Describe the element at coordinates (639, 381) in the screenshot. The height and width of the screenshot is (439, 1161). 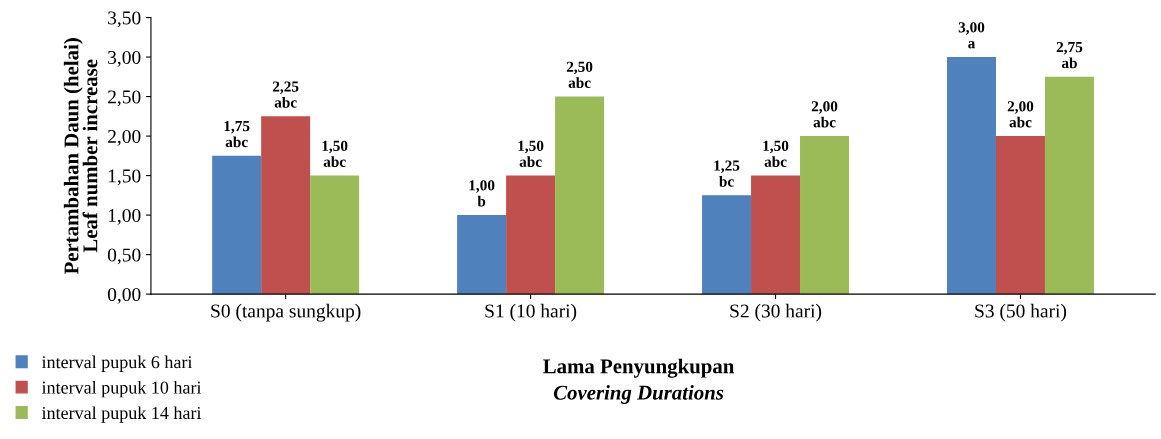
I see `x-axis-title: Lama Penyungkupan Covering Durations` at that location.